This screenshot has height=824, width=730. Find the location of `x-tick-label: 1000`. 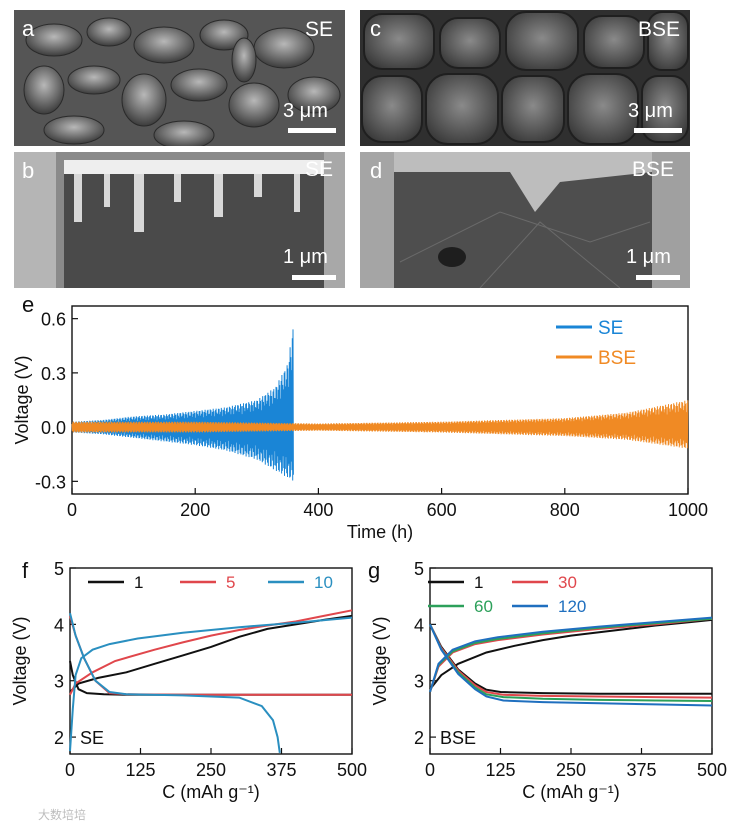

x-tick-label: 1000 is located at coordinates (688, 510).